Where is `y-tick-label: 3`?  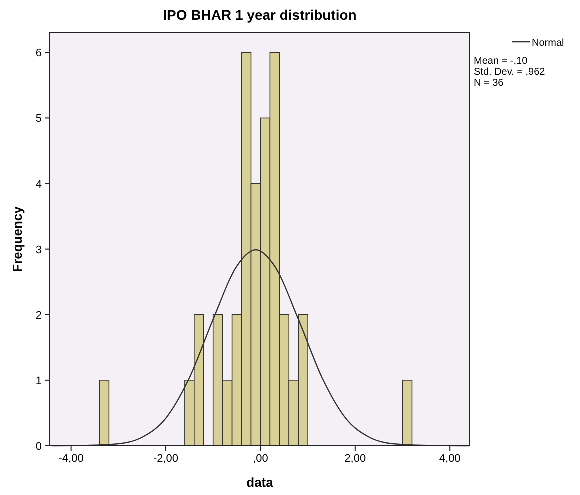 y-tick-label: 3 is located at coordinates (39, 250).